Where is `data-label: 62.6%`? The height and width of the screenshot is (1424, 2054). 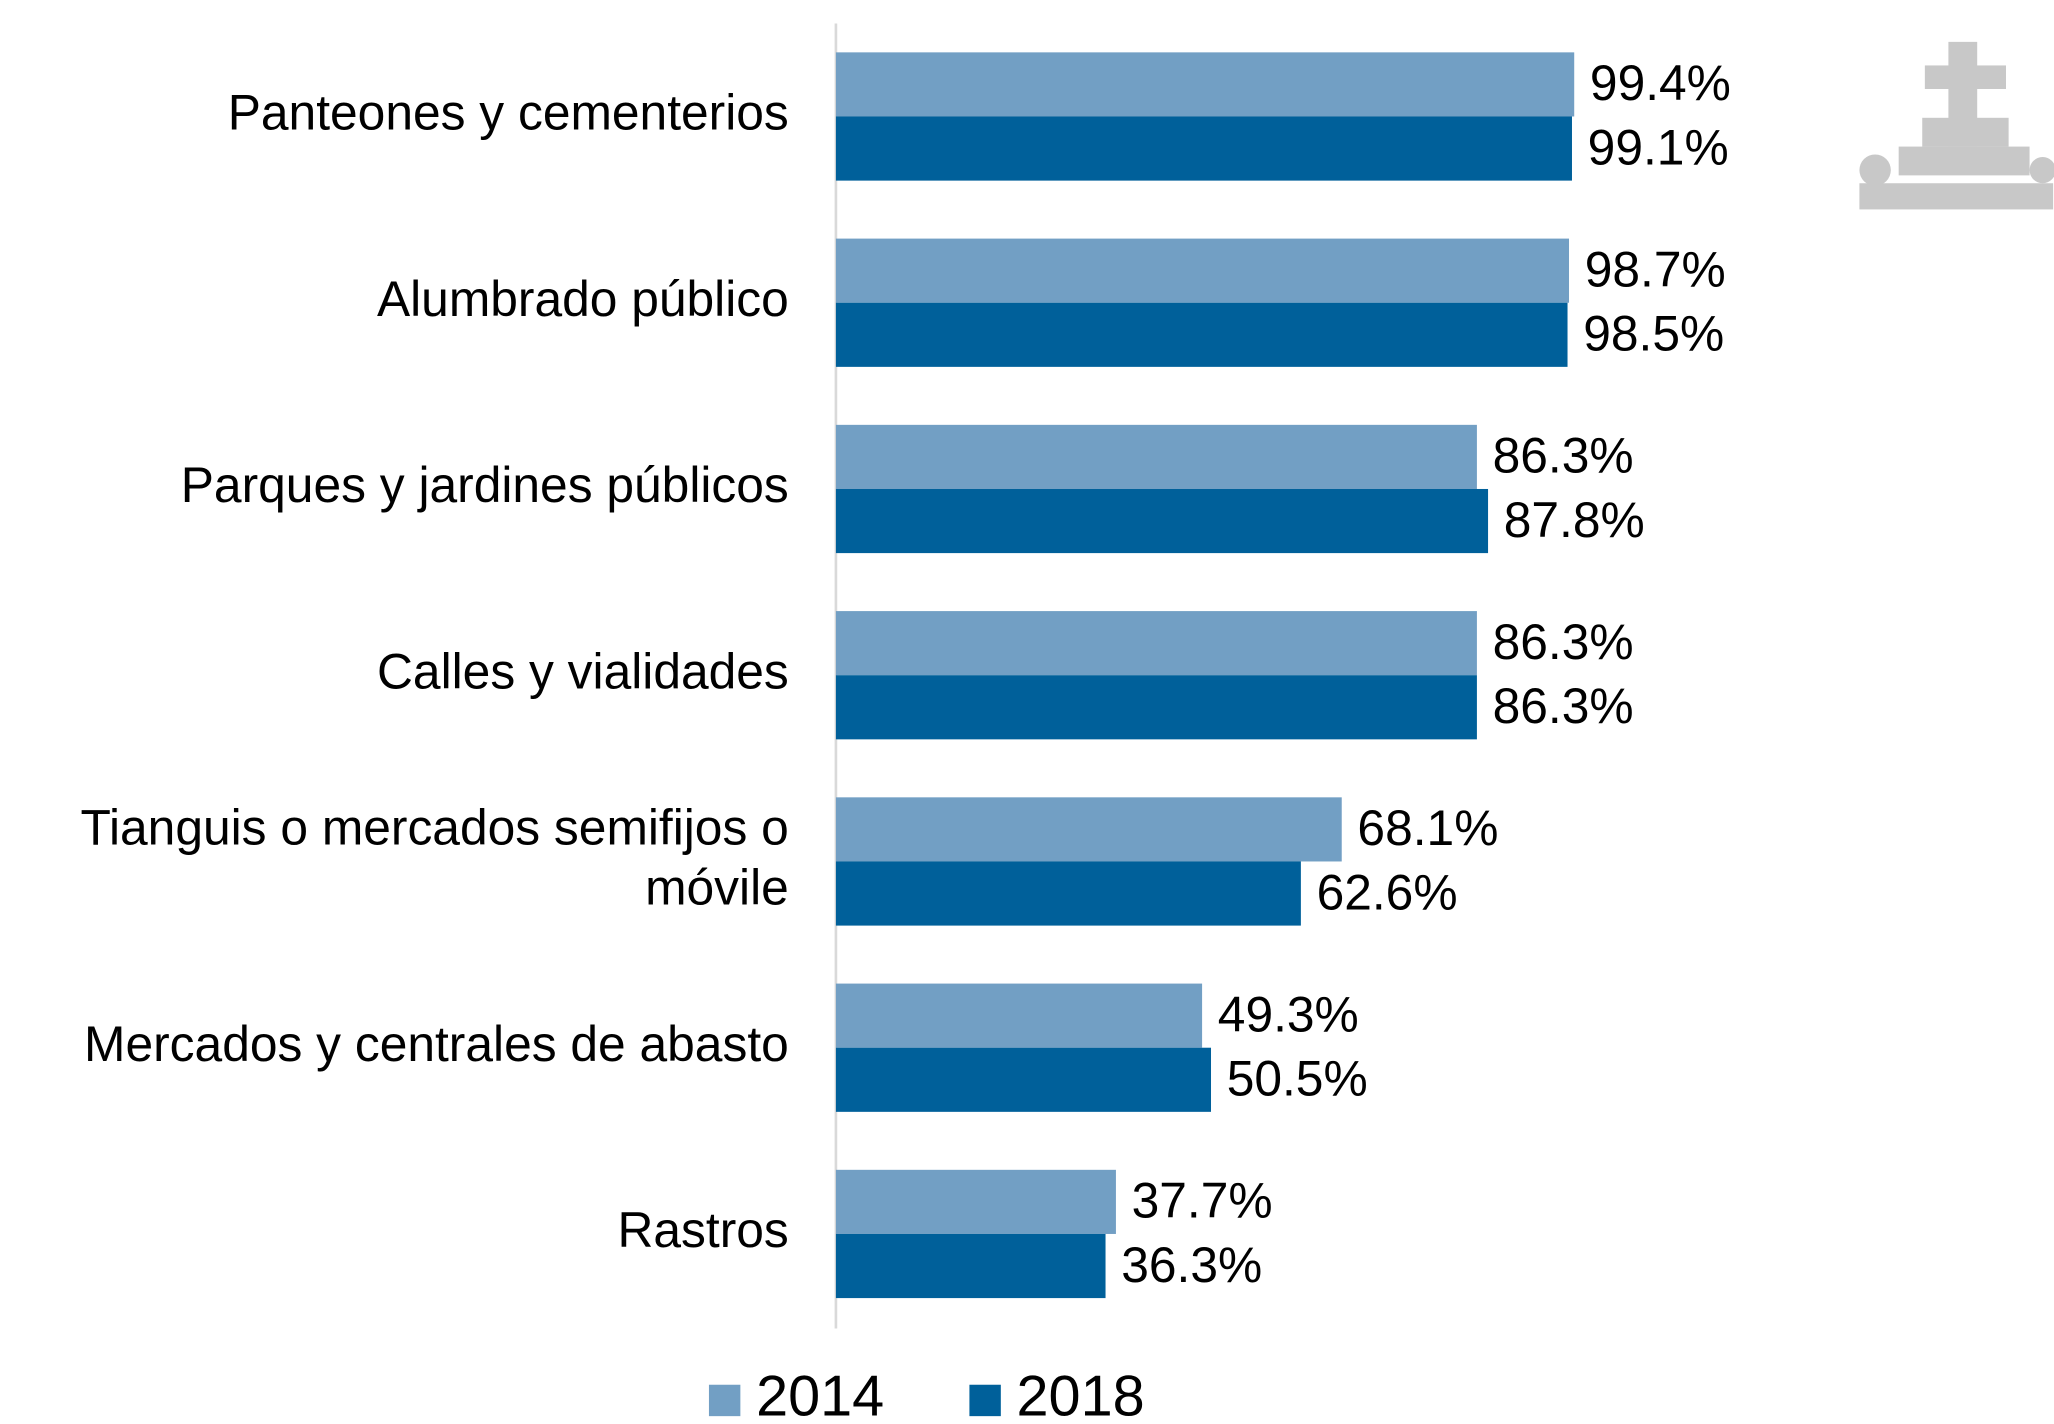
data-label: 62.6% is located at coordinates (1387, 892).